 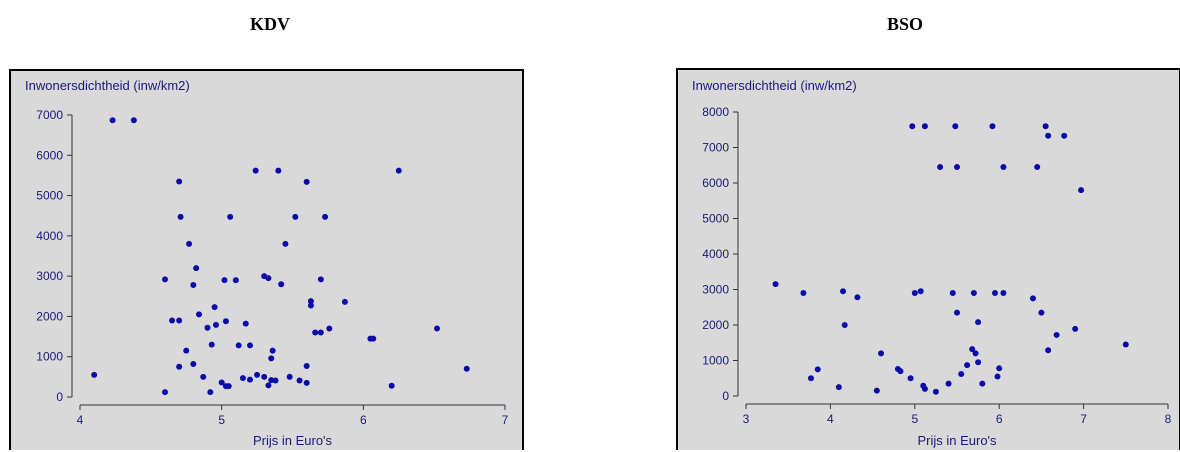 I want to click on y-tick-label: 4000, so click(x=49, y=236).